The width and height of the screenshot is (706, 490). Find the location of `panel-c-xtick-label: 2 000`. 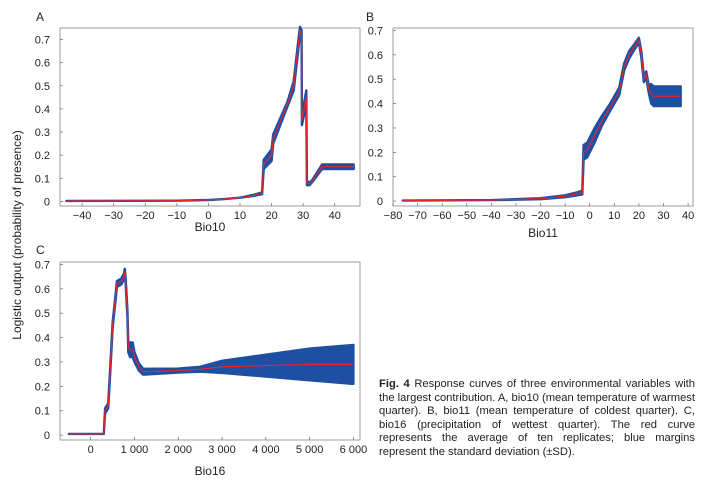

panel-c-xtick-label: 2 000 is located at coordinates (178, 450).